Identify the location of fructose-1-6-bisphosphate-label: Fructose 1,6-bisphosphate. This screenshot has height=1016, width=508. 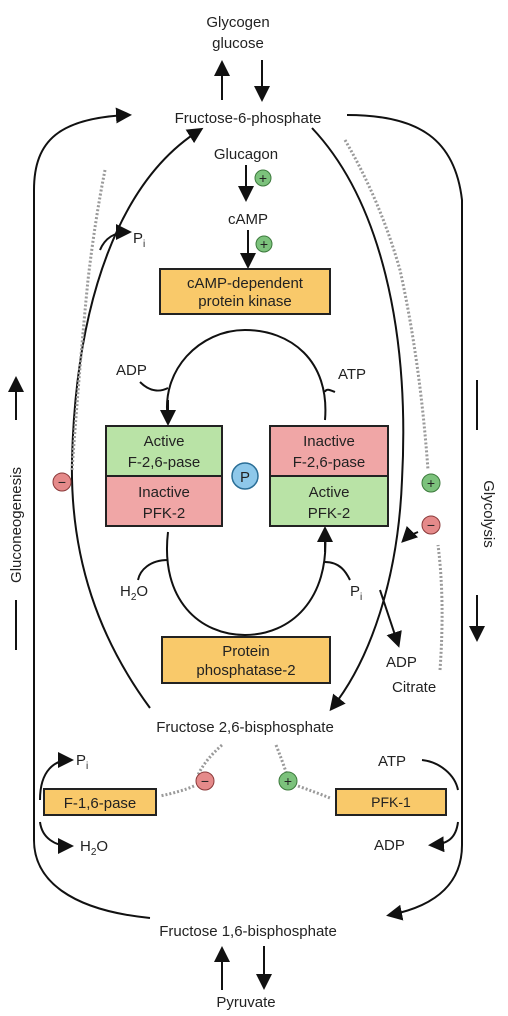
(248, 931).